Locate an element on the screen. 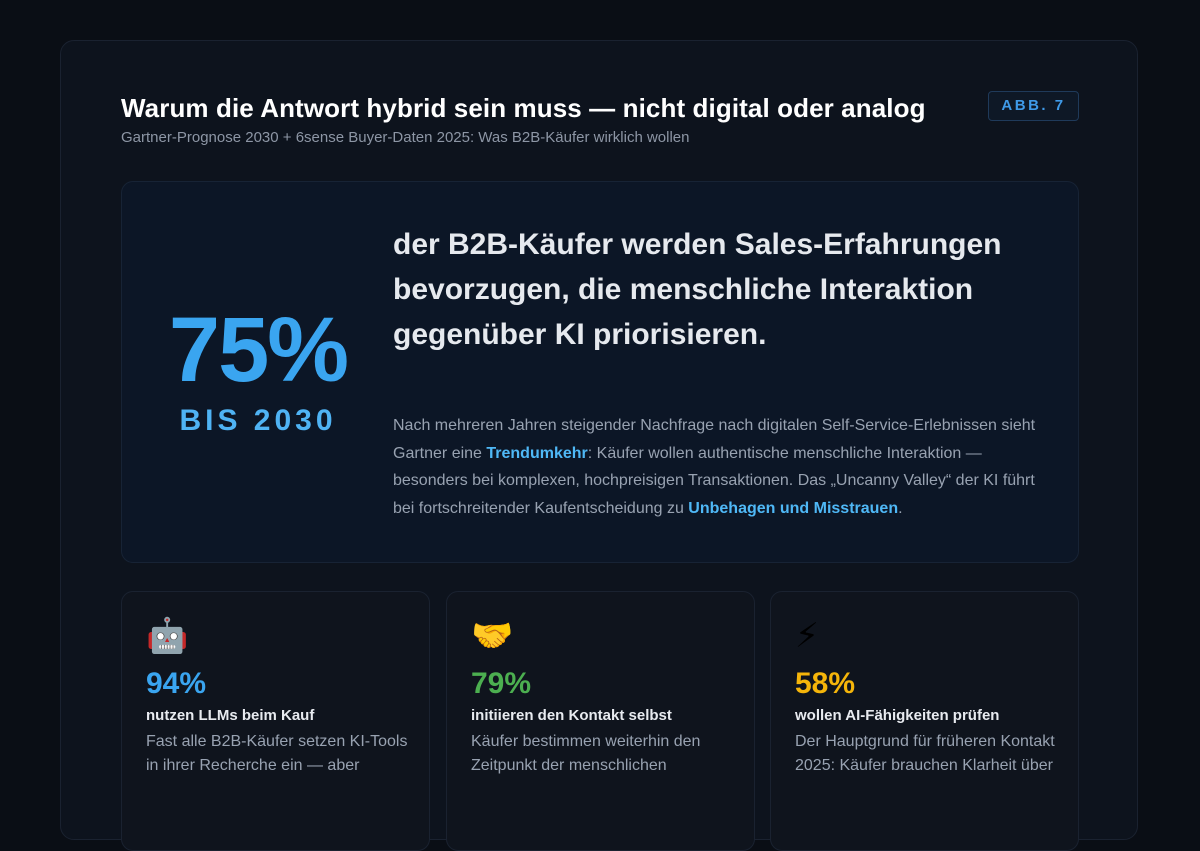 The width and height of the screenshot is (1200, 851). desc-highlight-distrust: Unbehagen und Misstrauen is located at coordinates (793, 508).